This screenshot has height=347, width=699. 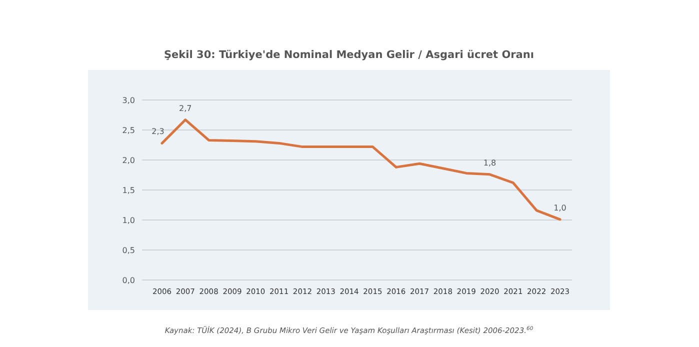 I want to click on y-tick-label: 2,0, so click(x=128, y=160).